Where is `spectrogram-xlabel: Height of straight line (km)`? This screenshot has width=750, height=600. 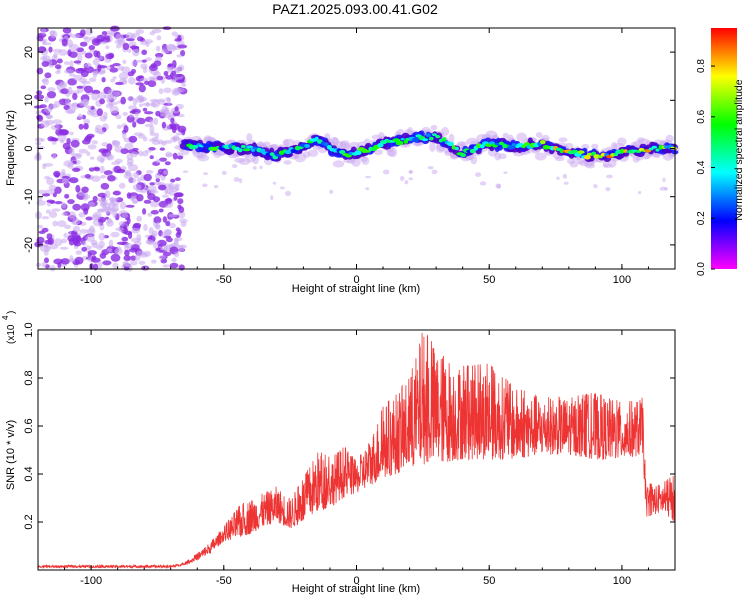 spectrogram-xlabel: Height of straight line (km) is located at coordinates (356, 289).